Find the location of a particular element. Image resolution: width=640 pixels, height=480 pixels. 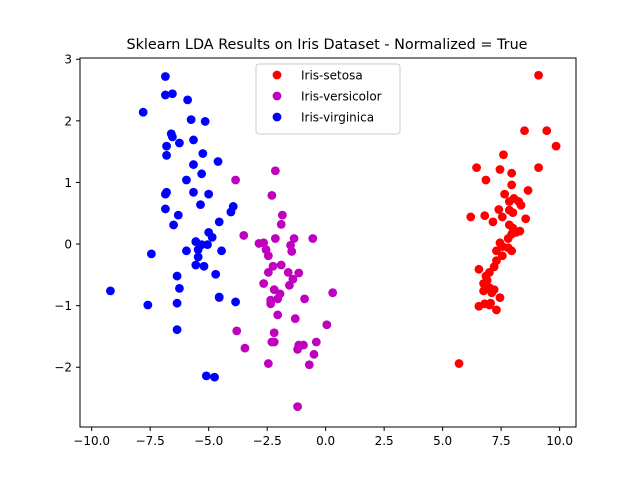

legend-item: Iris-setosa is located at coordinates (317, 75).